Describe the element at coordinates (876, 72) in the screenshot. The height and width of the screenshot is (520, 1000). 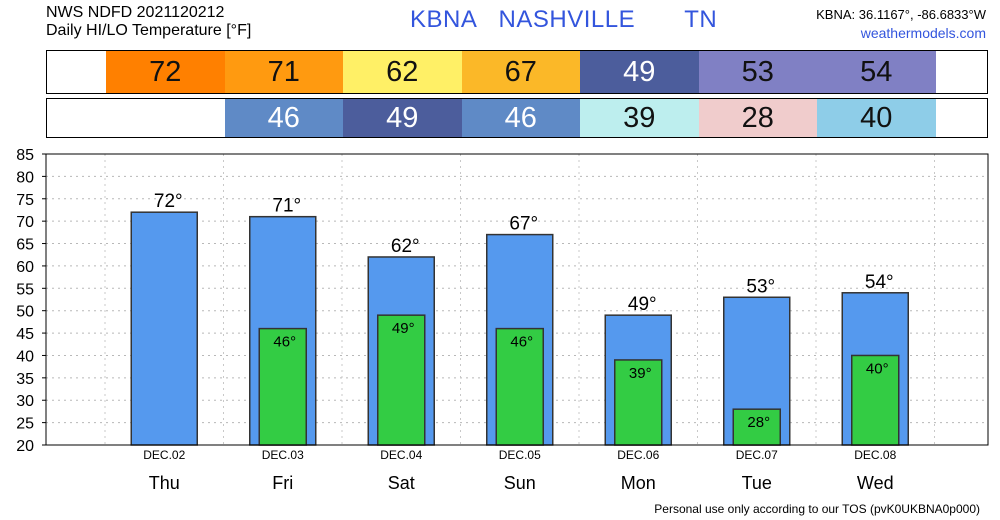
I see `high-temp-cell: 54` at that location.